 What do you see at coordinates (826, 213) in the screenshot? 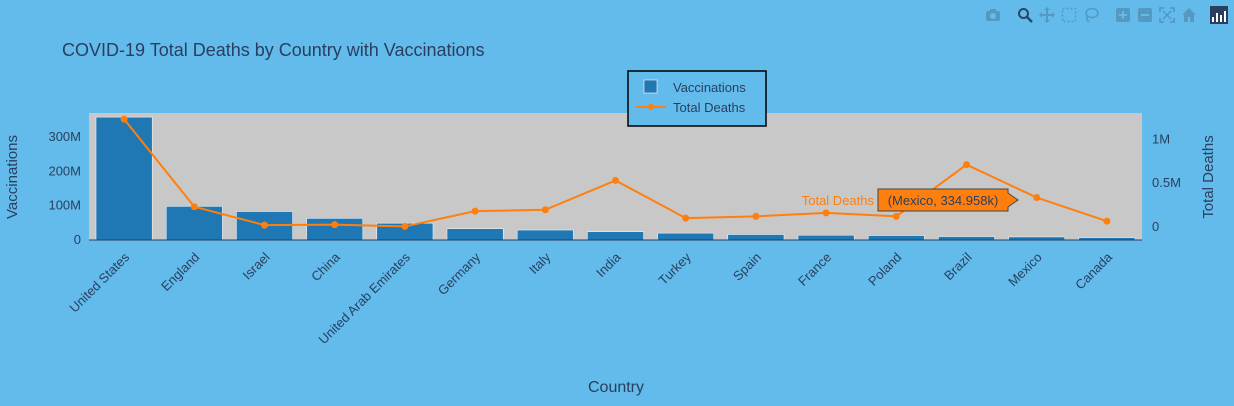
I see `point-france` at bounding box center [826, 213].